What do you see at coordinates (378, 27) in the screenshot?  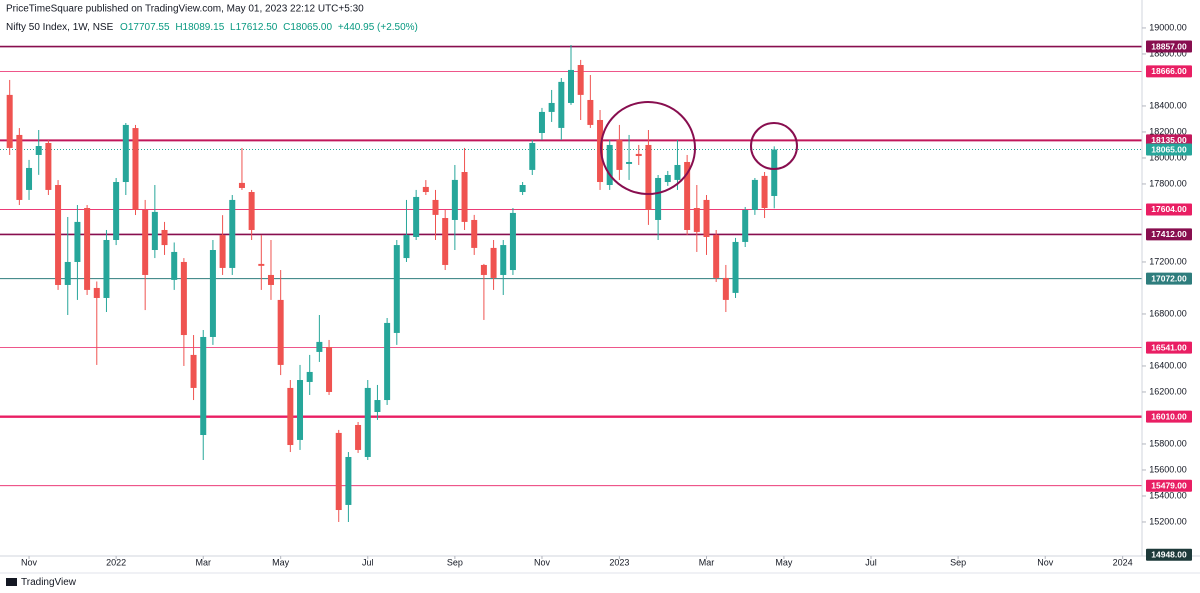 I see `ohlc-change: +440.95 (+2.50%)` at bounding box center [378, 27].